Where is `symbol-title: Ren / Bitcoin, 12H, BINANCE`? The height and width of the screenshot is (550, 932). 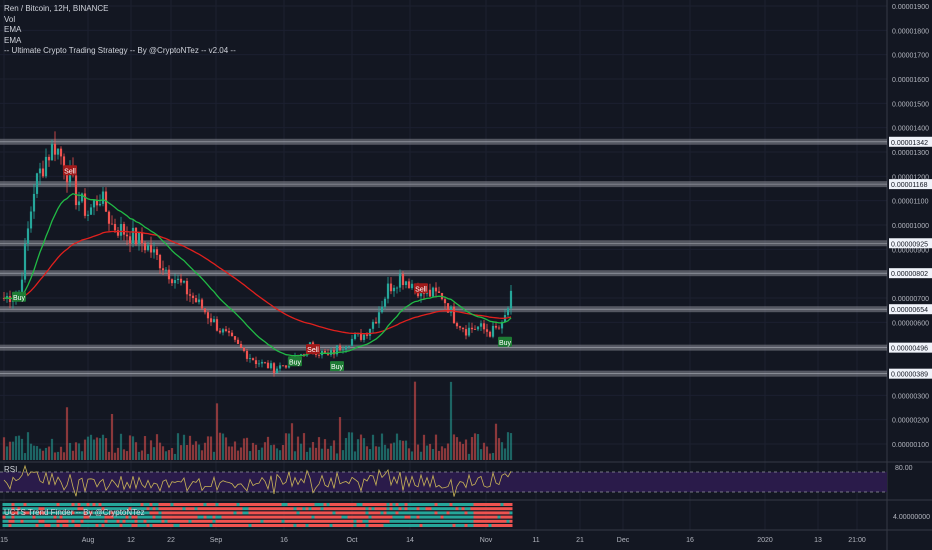
symbol-title: Ren / Bitcoin, 12H, BINANCE is located at coordinates (56, 8).